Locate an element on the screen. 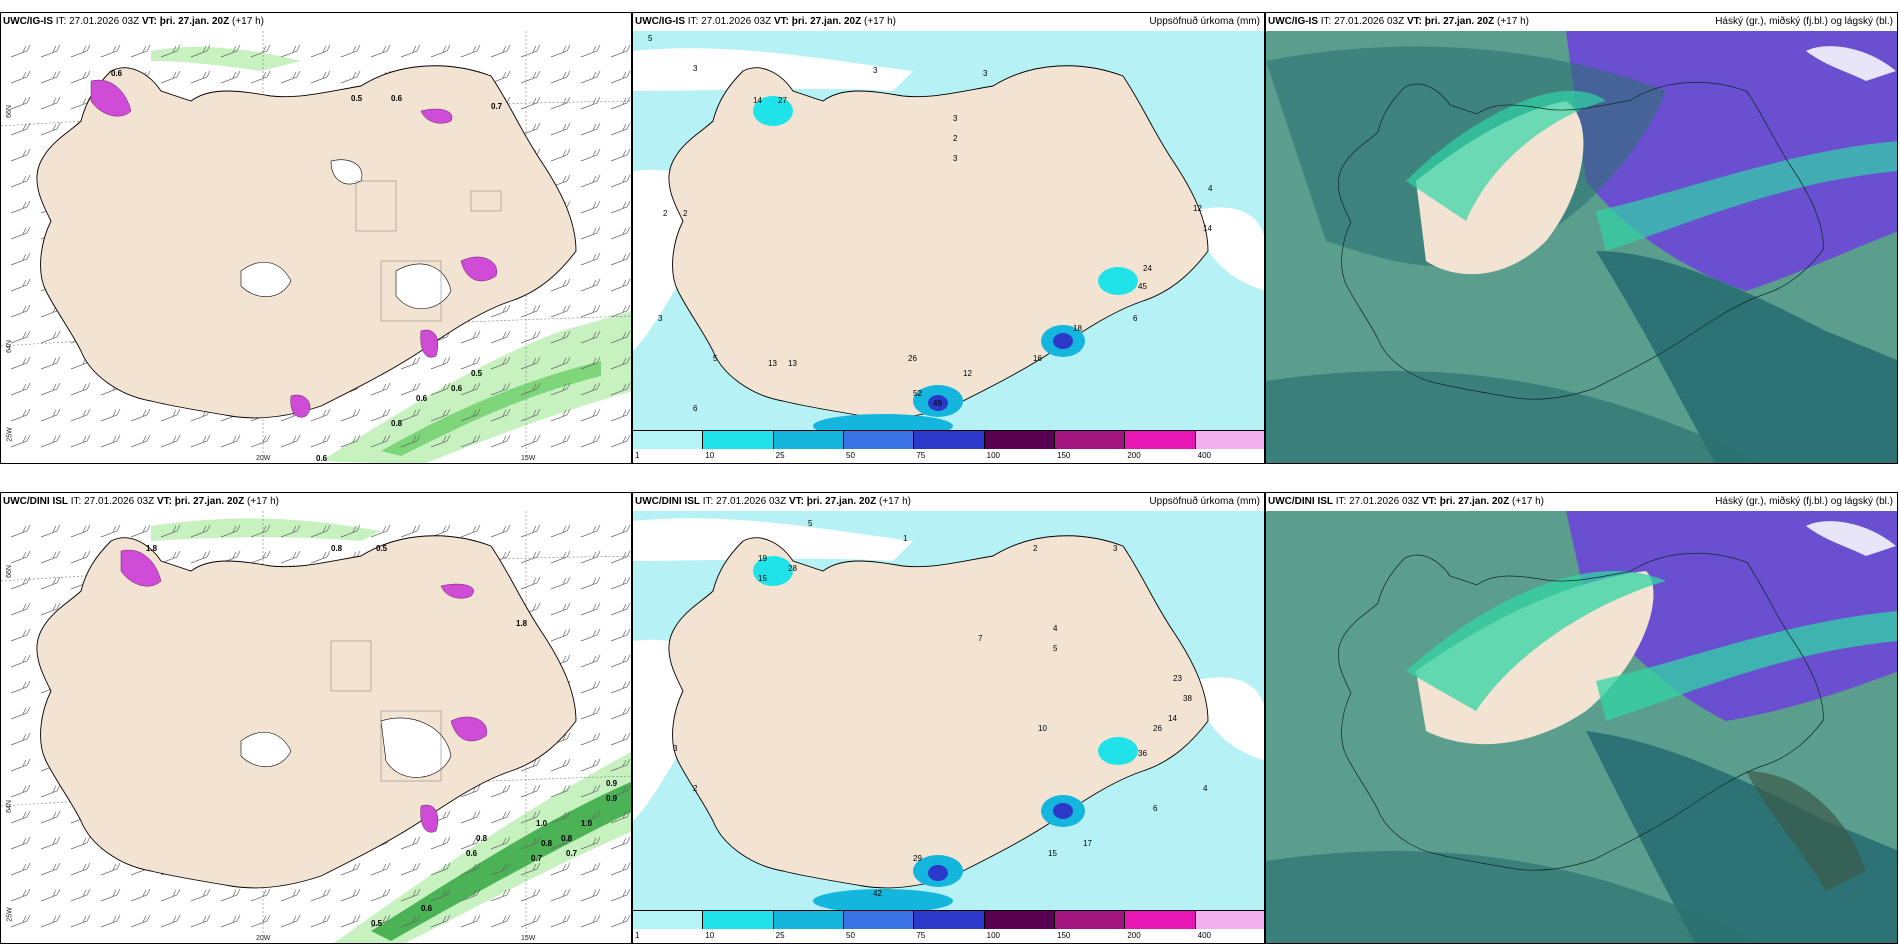 Image resolution: width=1900 pixels, height=950 pixels. svg-text: 1.8 is located at coordinates (152, 548).